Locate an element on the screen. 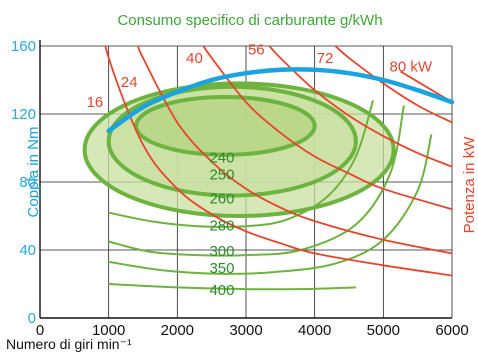 This screenshot has height=356, width=478. consumption-label-400: 400 is located at coordinates (221, 290).